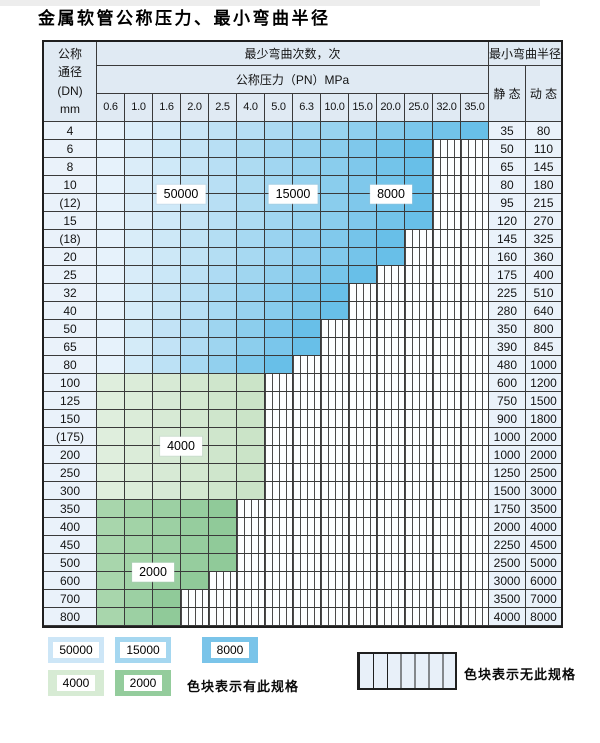 Image resolution: width=600 pixels, height=743 pixels. What do you see at coordinates (507, 401) in the screenshot?
I see `static-radius-cell: 750` at bounding box center [507, 401].